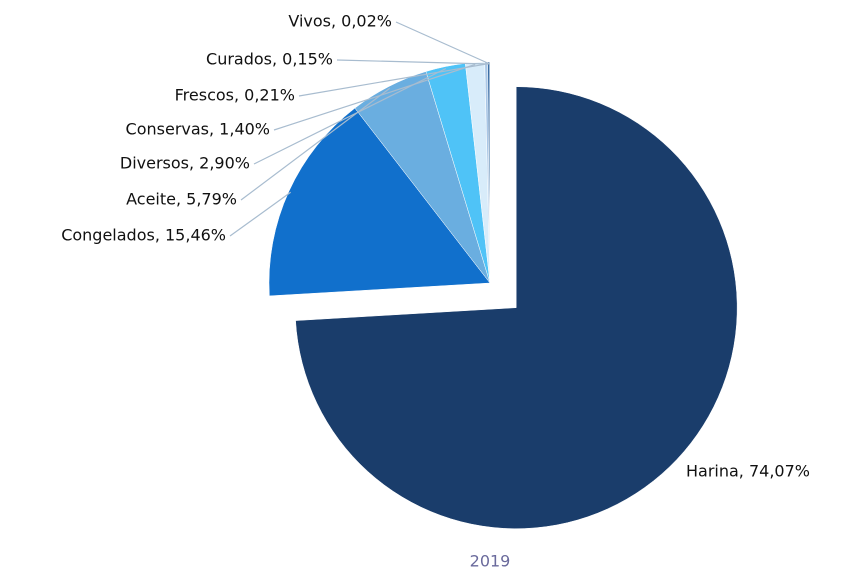 Image resolution: width=846 pixels, height=573 pixels. Describe the element at coordinates (235, 95) in the screenshot. I see `data-label: Frescos, 0,21%` at that location.